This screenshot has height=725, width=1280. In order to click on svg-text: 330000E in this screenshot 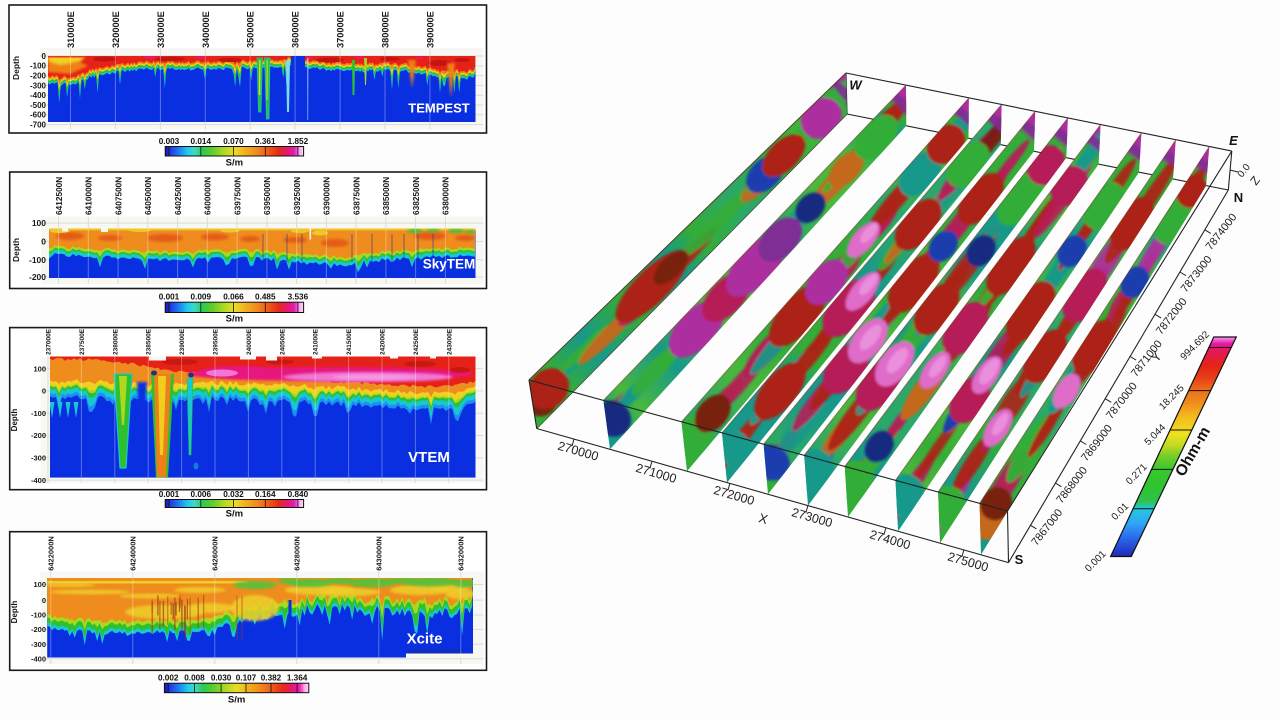, I will do `click(161, 29)`.